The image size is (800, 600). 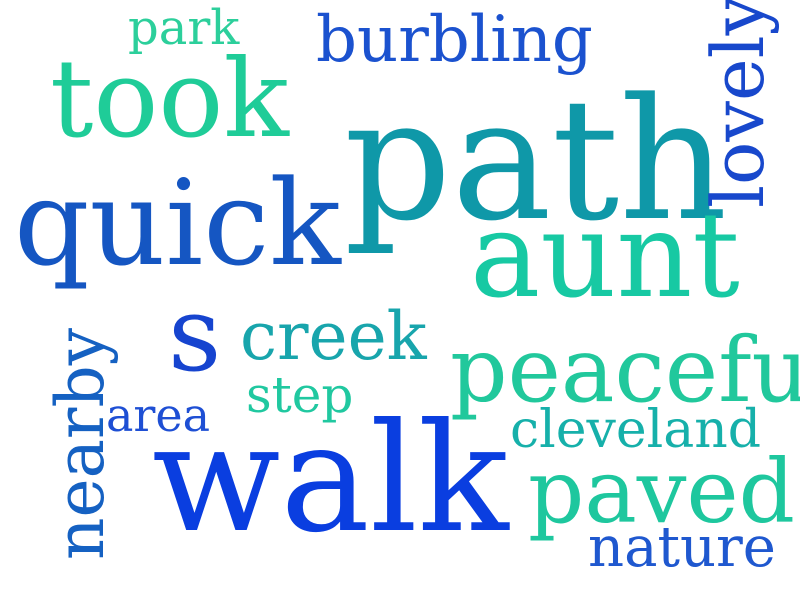 What do you see at coordinates (625, 370) in the screenshot?
I see `word-peaceful: peaceful` at bounding box center [625, 370].